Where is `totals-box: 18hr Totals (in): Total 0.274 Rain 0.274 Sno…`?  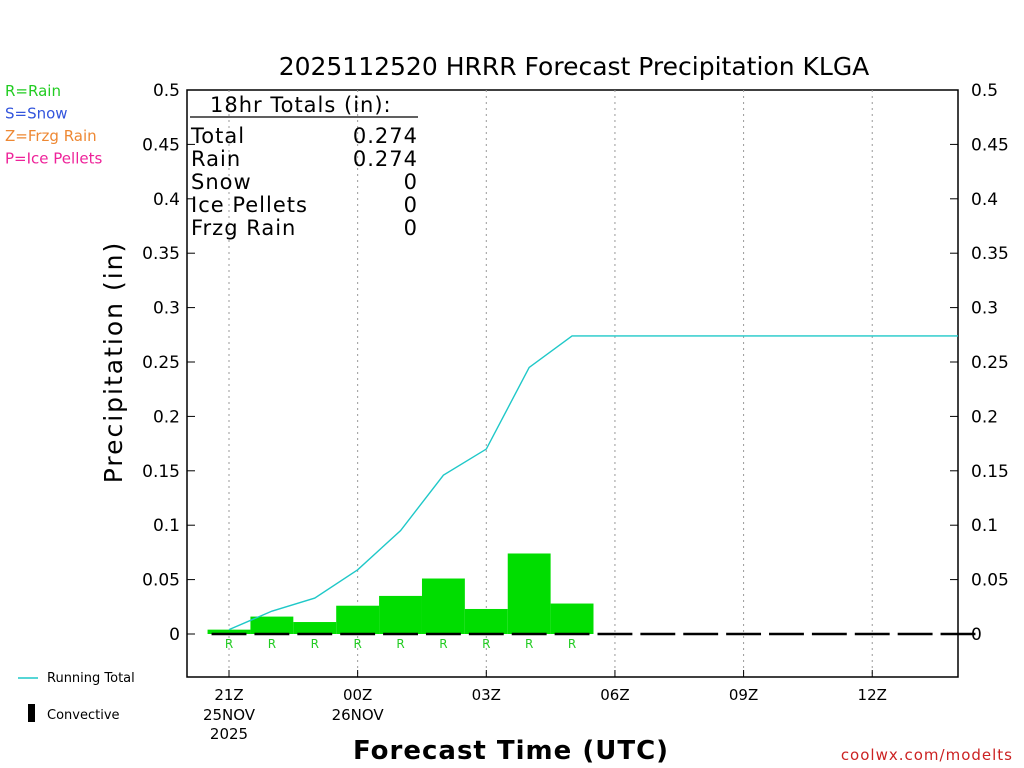
totals-box: 18hr Totals (in): Total 0.274 Rain 0.274 Sno… is located at coordinates (304, 166).